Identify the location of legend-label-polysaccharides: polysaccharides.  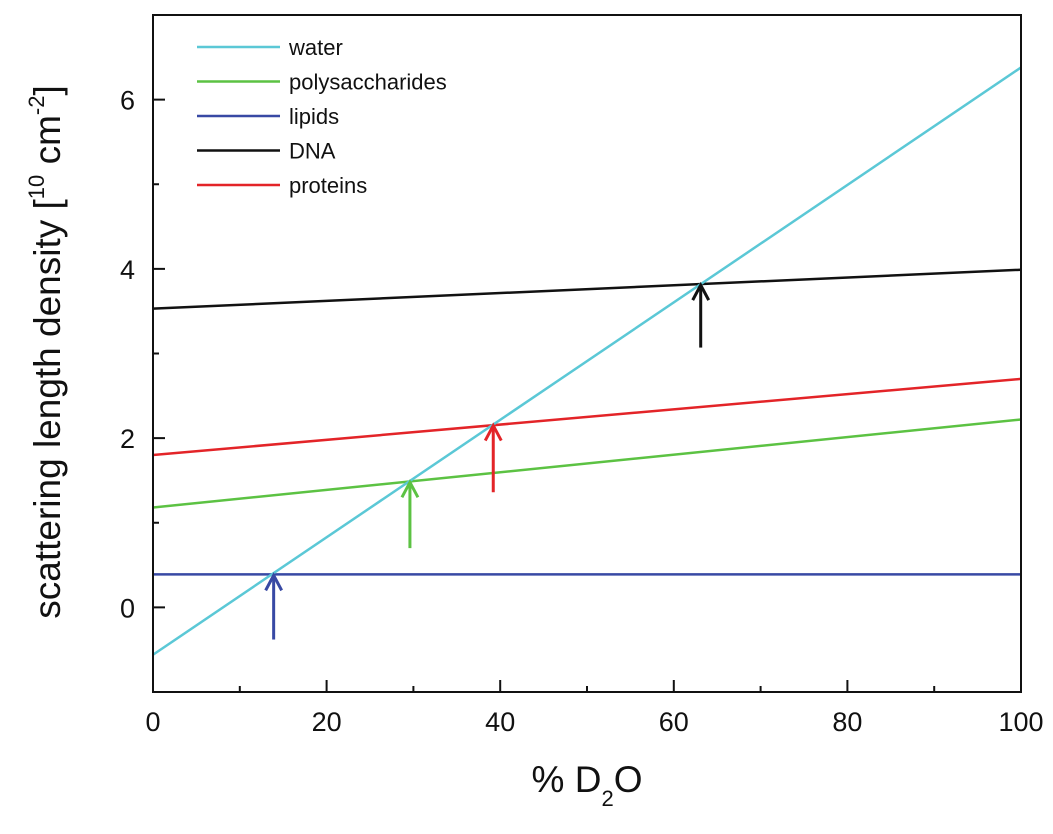
(368, 82).